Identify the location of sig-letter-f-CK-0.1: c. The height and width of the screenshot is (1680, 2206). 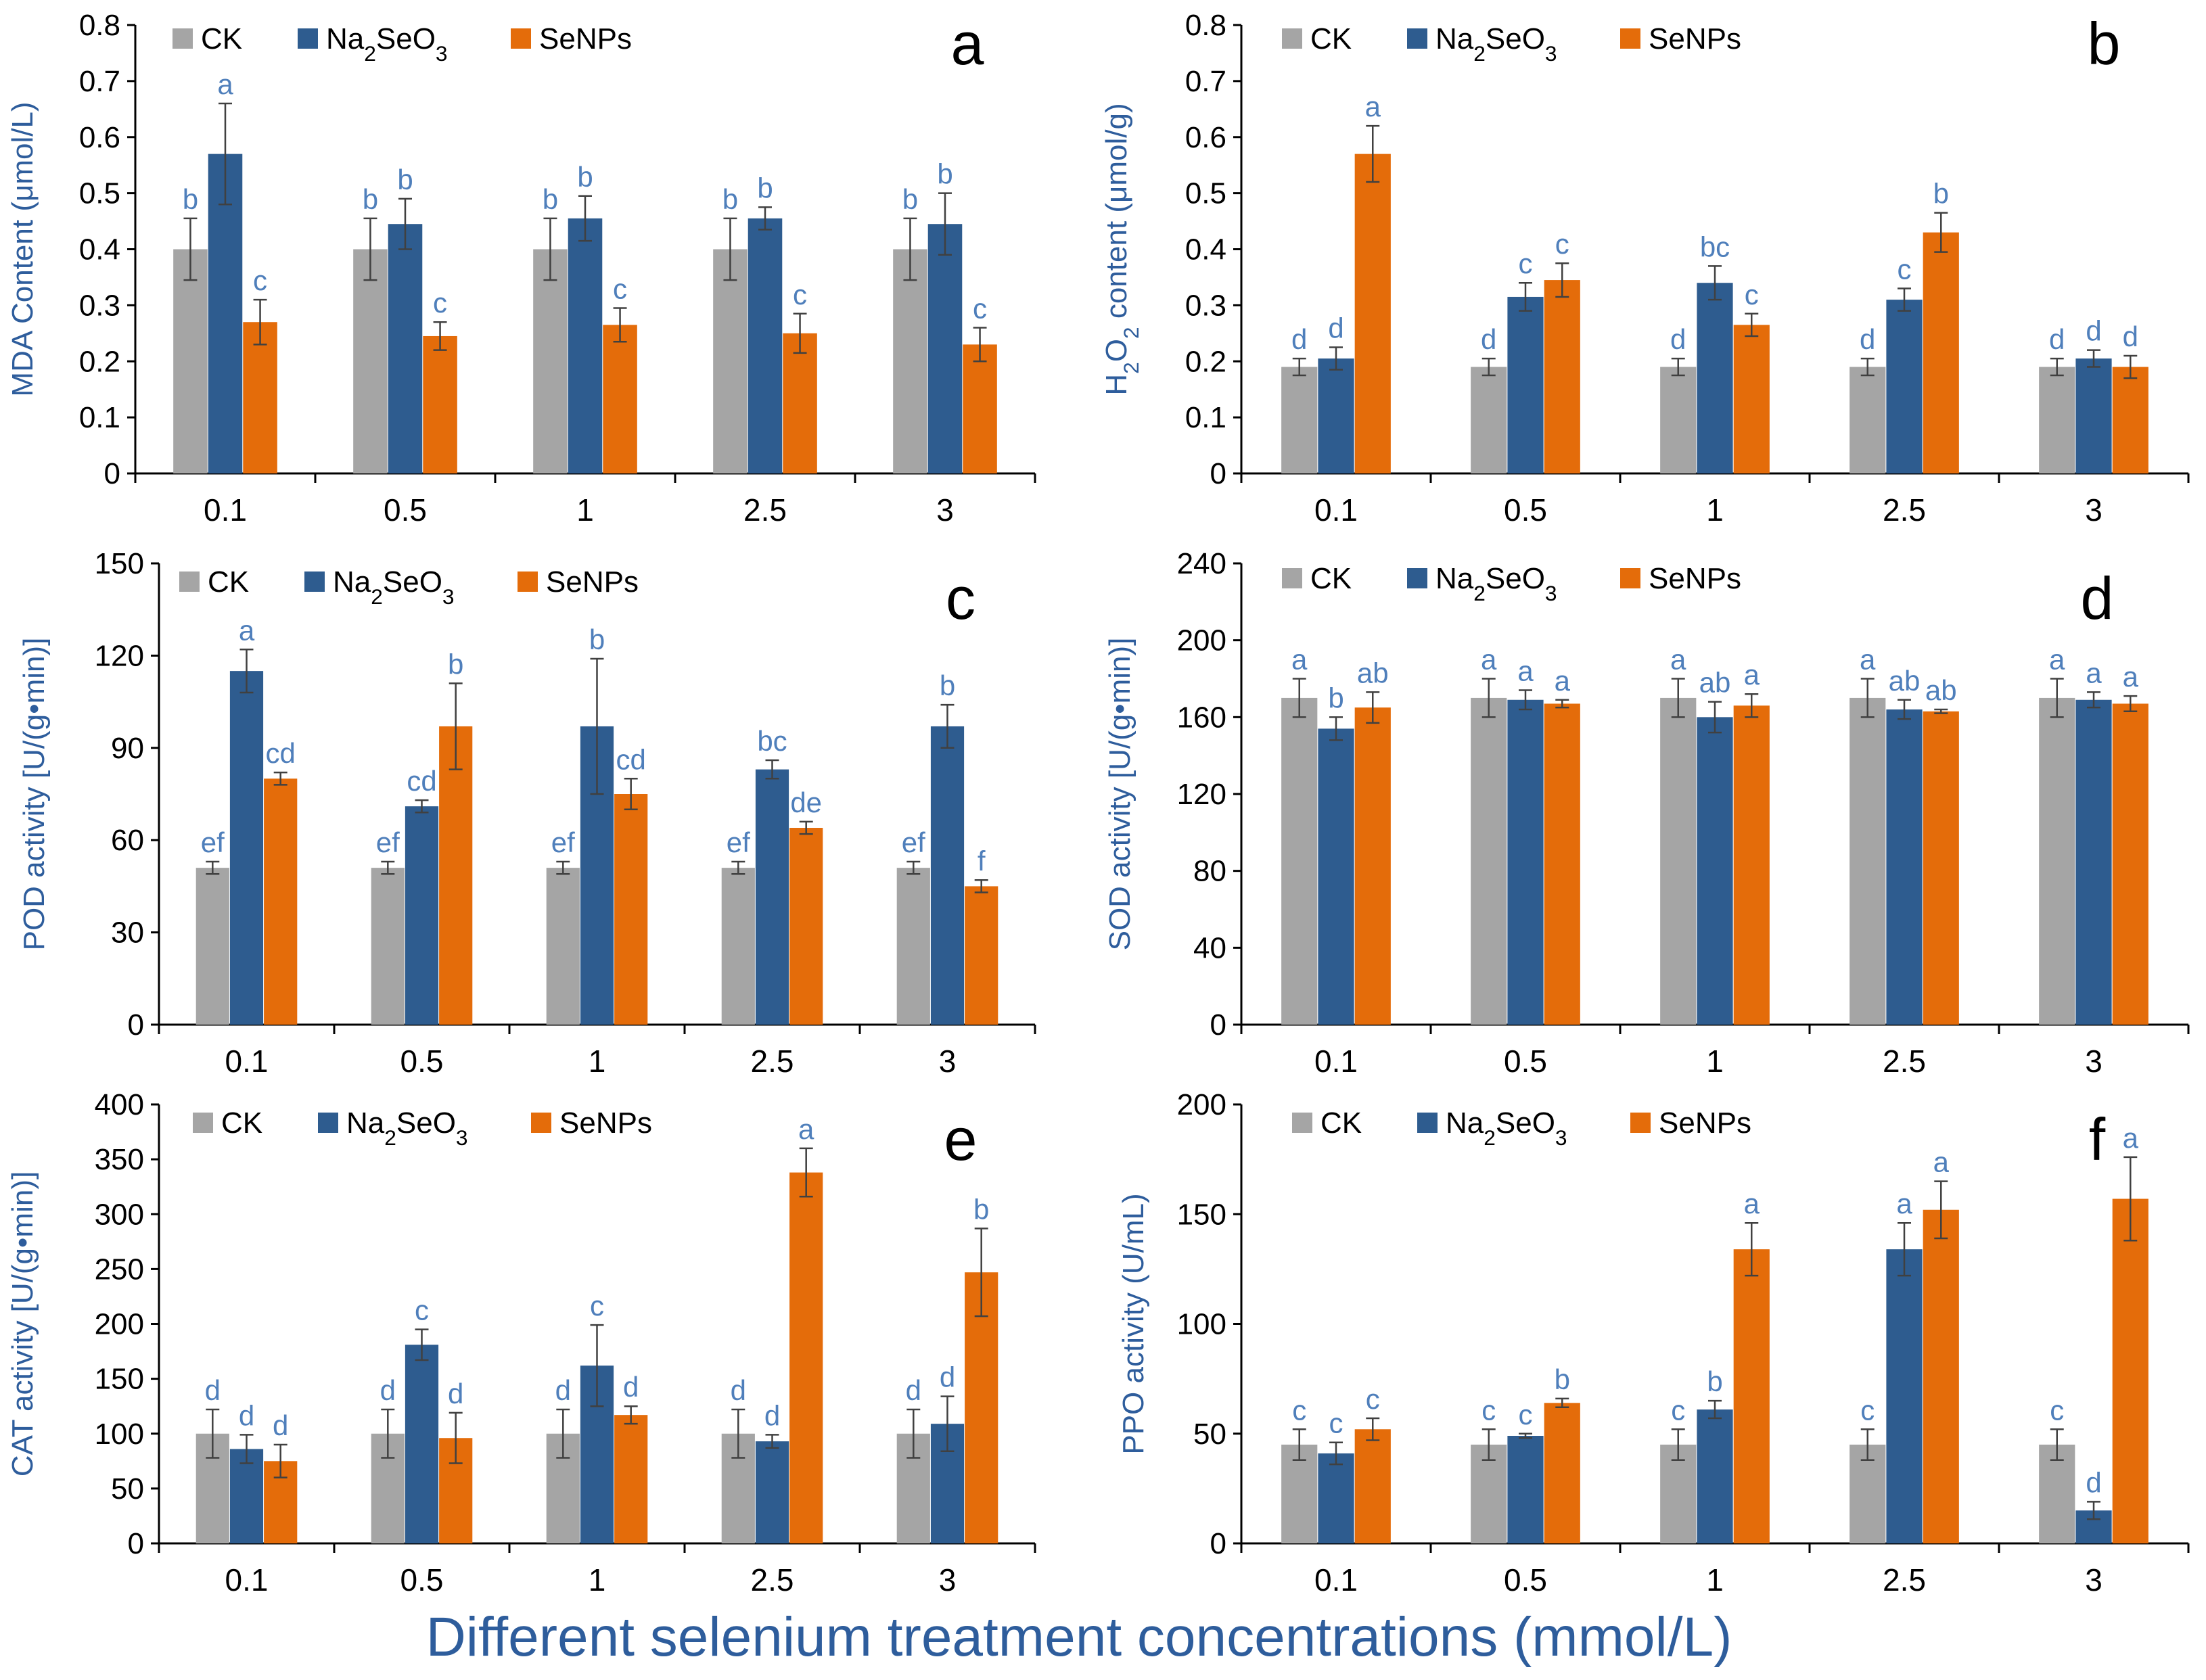
(1299, 1410).